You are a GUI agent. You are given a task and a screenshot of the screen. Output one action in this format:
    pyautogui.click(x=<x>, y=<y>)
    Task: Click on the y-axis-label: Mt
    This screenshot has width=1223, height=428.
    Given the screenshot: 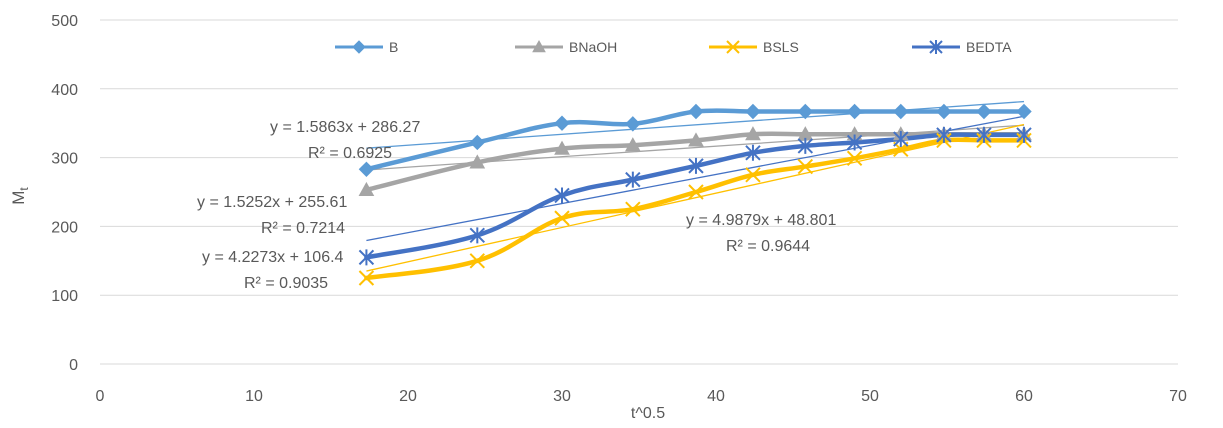 What is the action you would take?
    pyautogui.click(x=20, y=196)
    